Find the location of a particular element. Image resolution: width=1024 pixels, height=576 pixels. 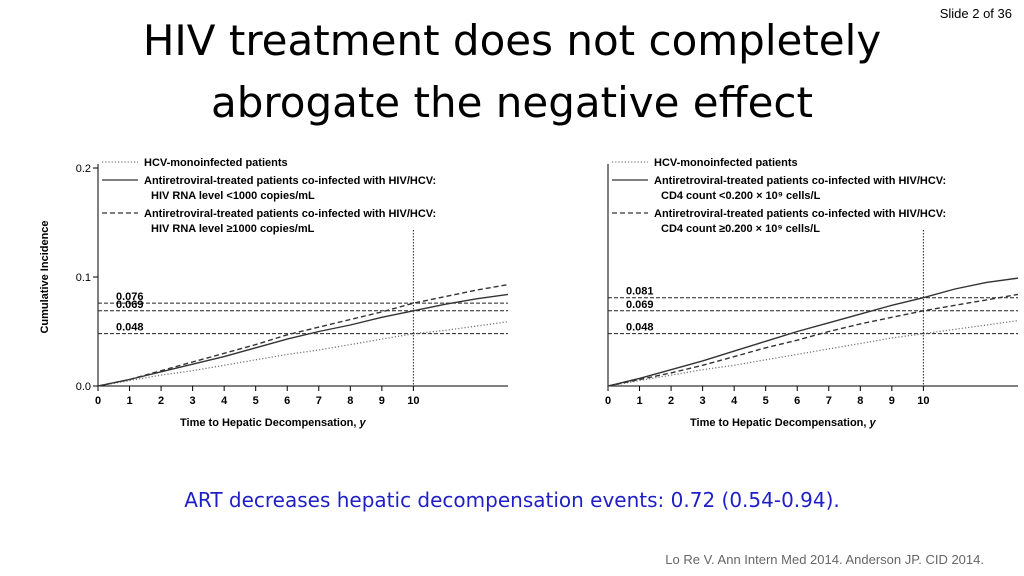

legend-entry-text: CD4 count ≥0.200 × 10⁹ cells/L is located at coordinates (740, 229).